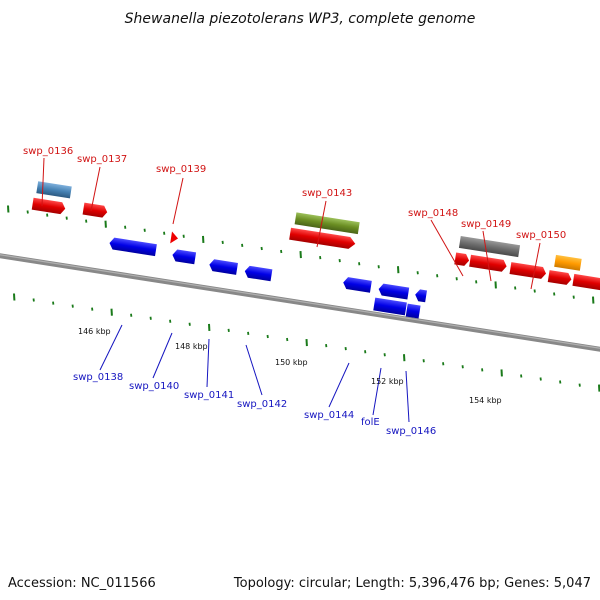 The height and width of the screenshot is (600, 600). I want to click on accession-text: Accession: NC_011566, so click(82, 583).